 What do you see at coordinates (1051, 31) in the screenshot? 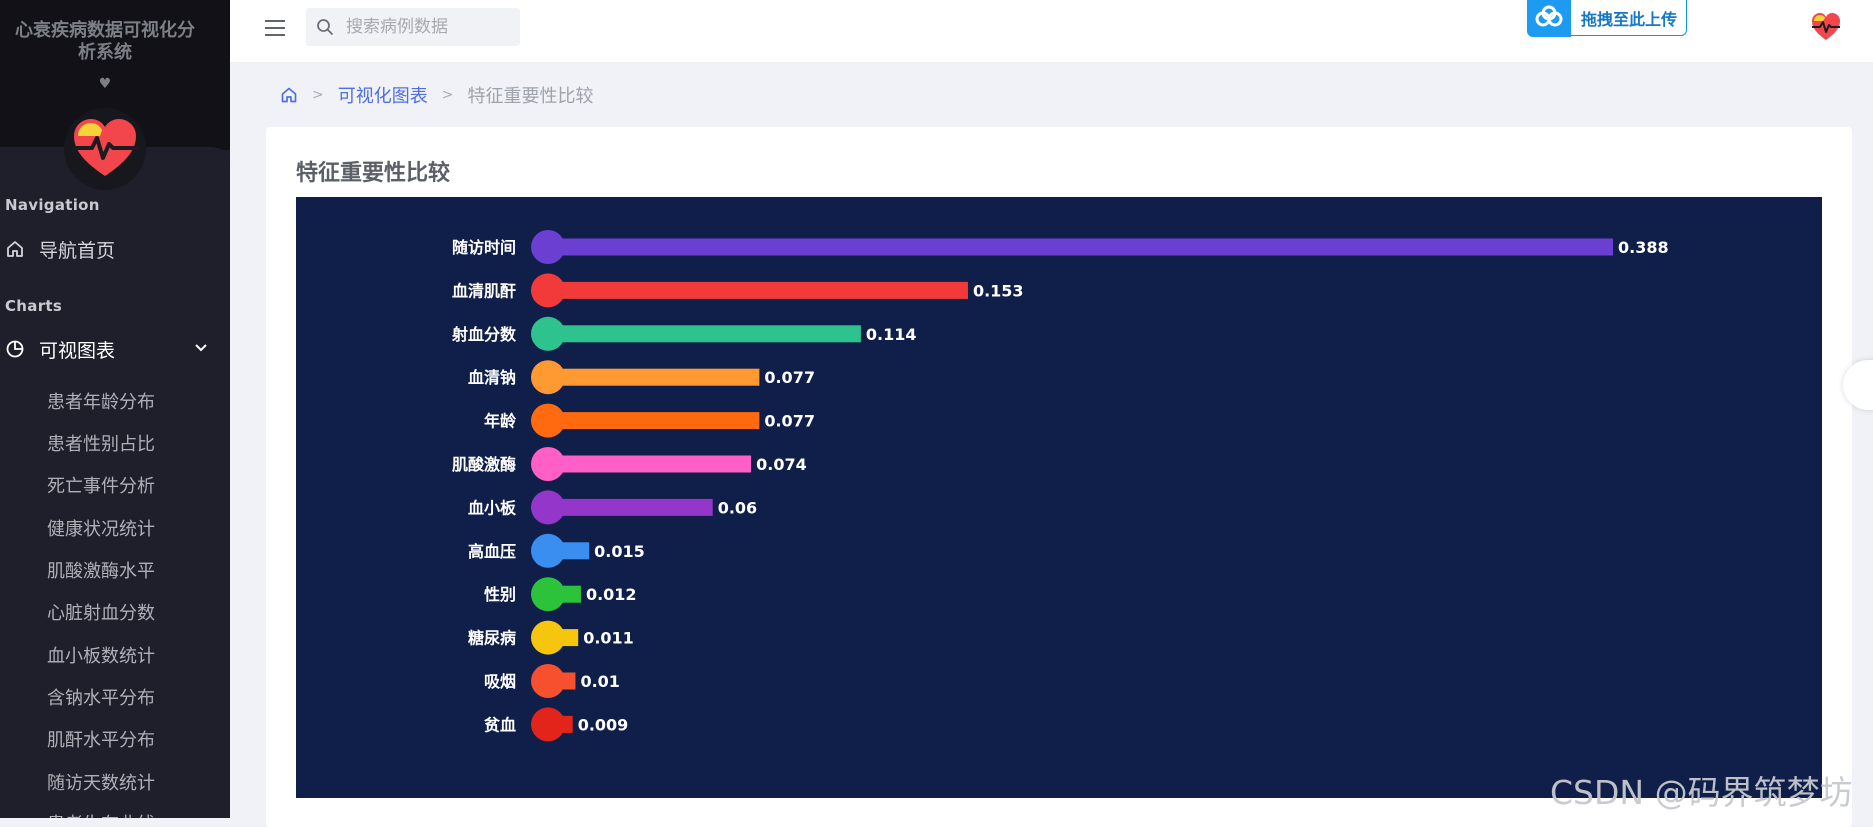
I see `top-bar: 拖拽至此上传` at bounding box center [1051, 31].